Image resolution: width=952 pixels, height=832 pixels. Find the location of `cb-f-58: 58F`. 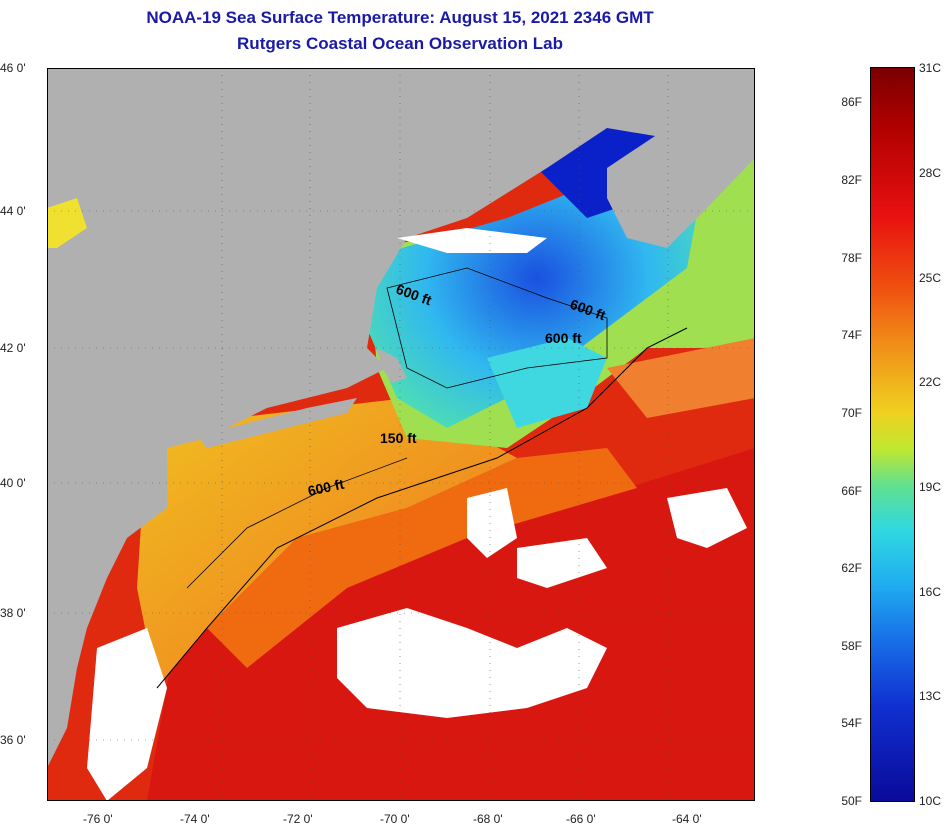

cb-f-58: 58F is located at coordinates (851, 646).